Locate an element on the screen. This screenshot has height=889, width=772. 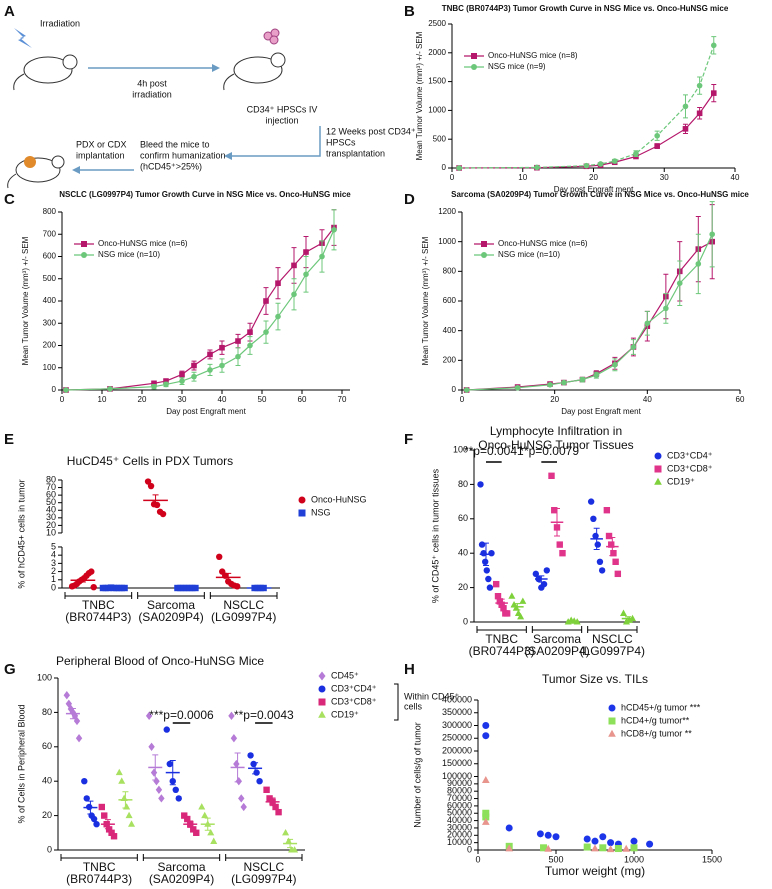
y-axis-label: Number of cells/g of tumor is located at coordinates (417, 775).